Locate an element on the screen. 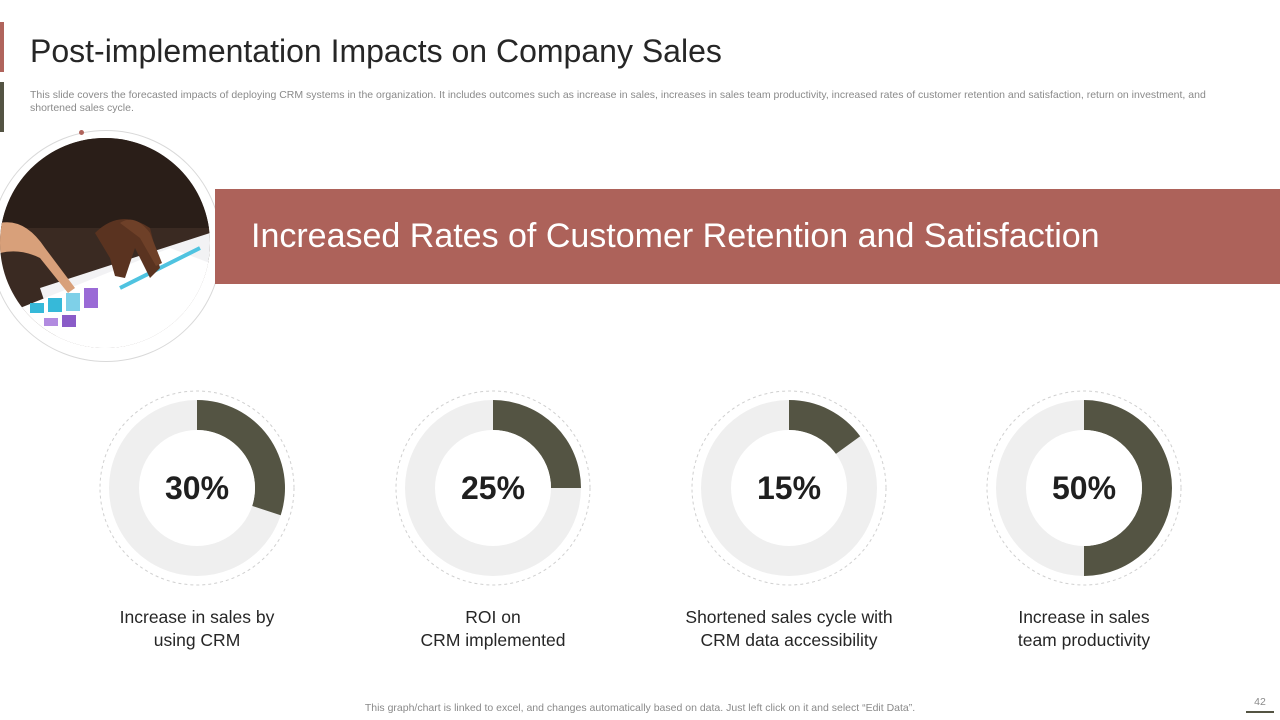  donut-value-label: 30% is located at coordinates (197, 488).